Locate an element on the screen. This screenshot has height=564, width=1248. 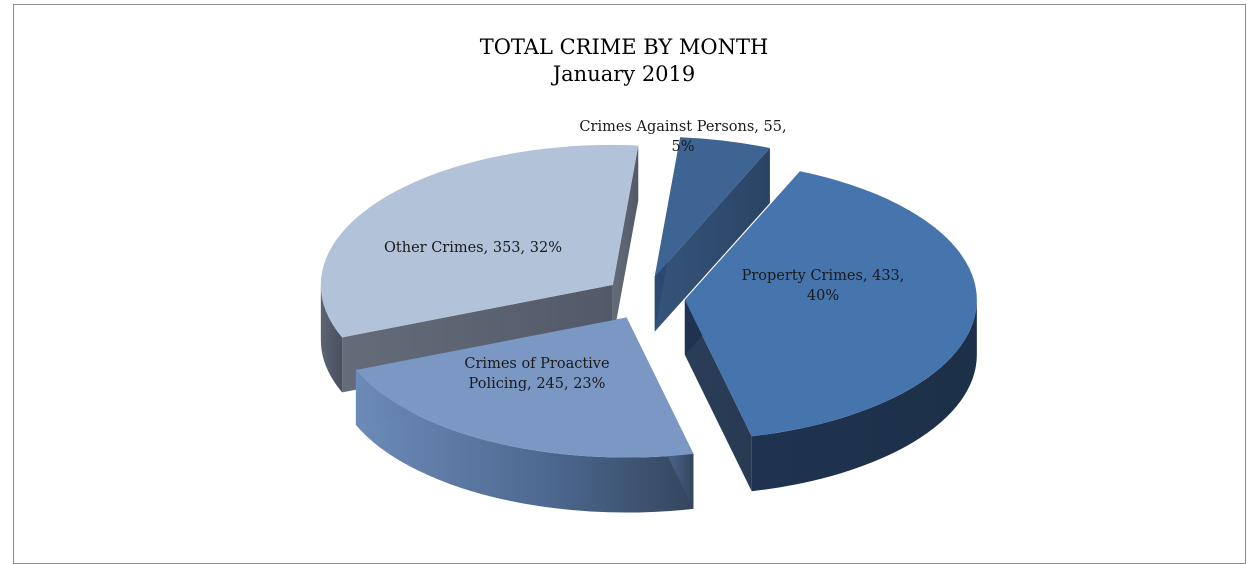
slice-crimes-against-persons is located at coordinates (712, 234).